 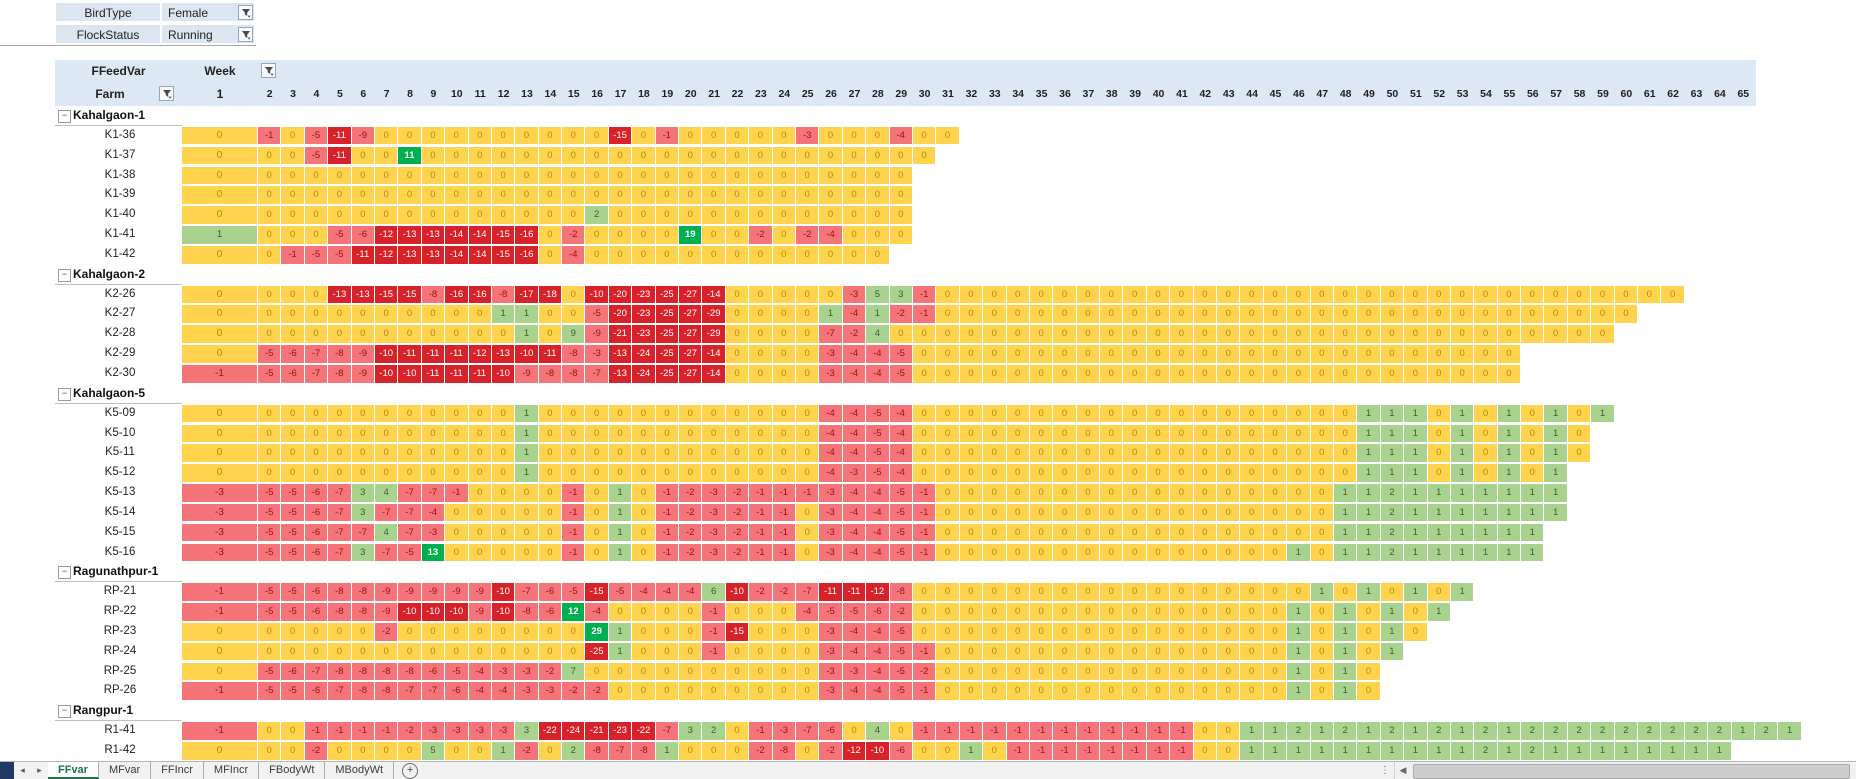 I want to click on pivot-value-cell: -27, so click(x=691, y=294).